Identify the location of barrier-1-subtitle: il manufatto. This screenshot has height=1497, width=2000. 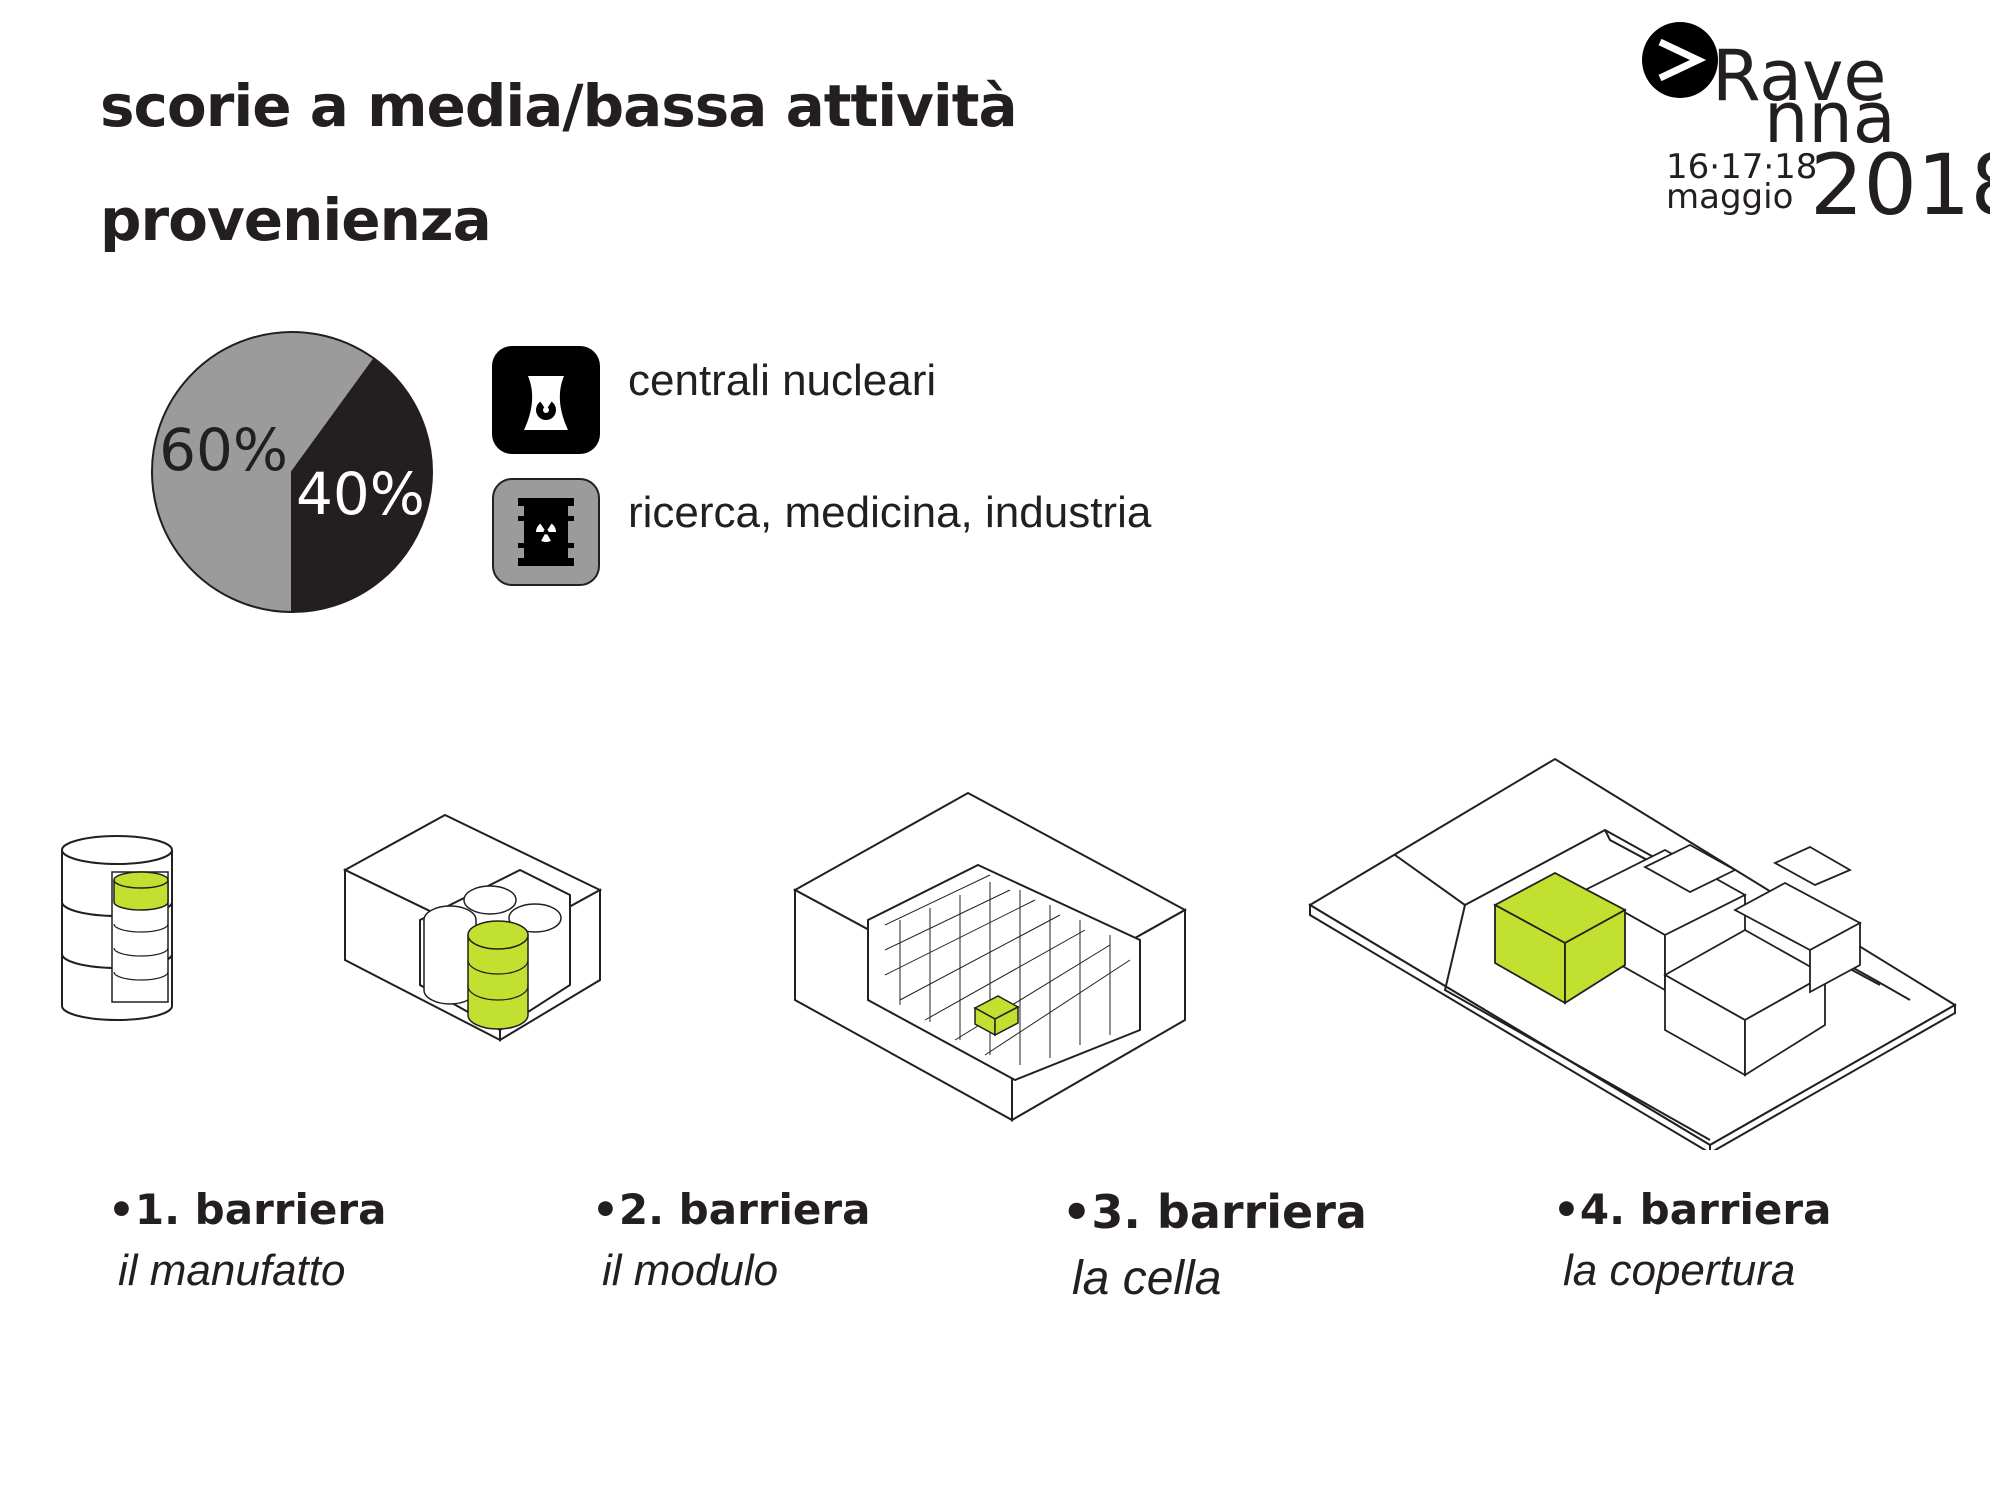
(232, 1270).